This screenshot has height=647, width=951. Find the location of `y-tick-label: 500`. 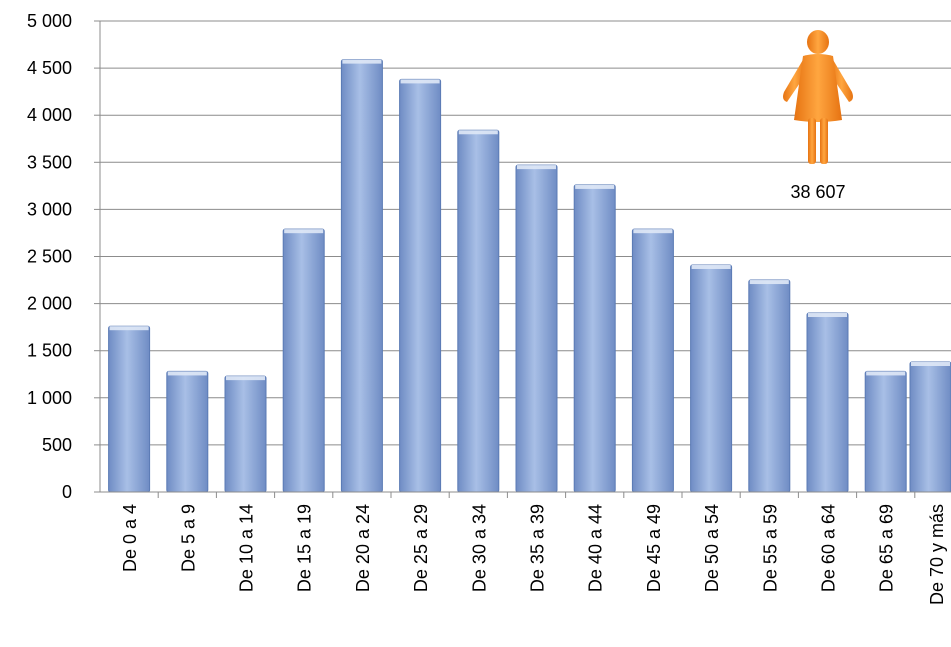

y-tick-label: 500 is located at coordinates (57, 445).